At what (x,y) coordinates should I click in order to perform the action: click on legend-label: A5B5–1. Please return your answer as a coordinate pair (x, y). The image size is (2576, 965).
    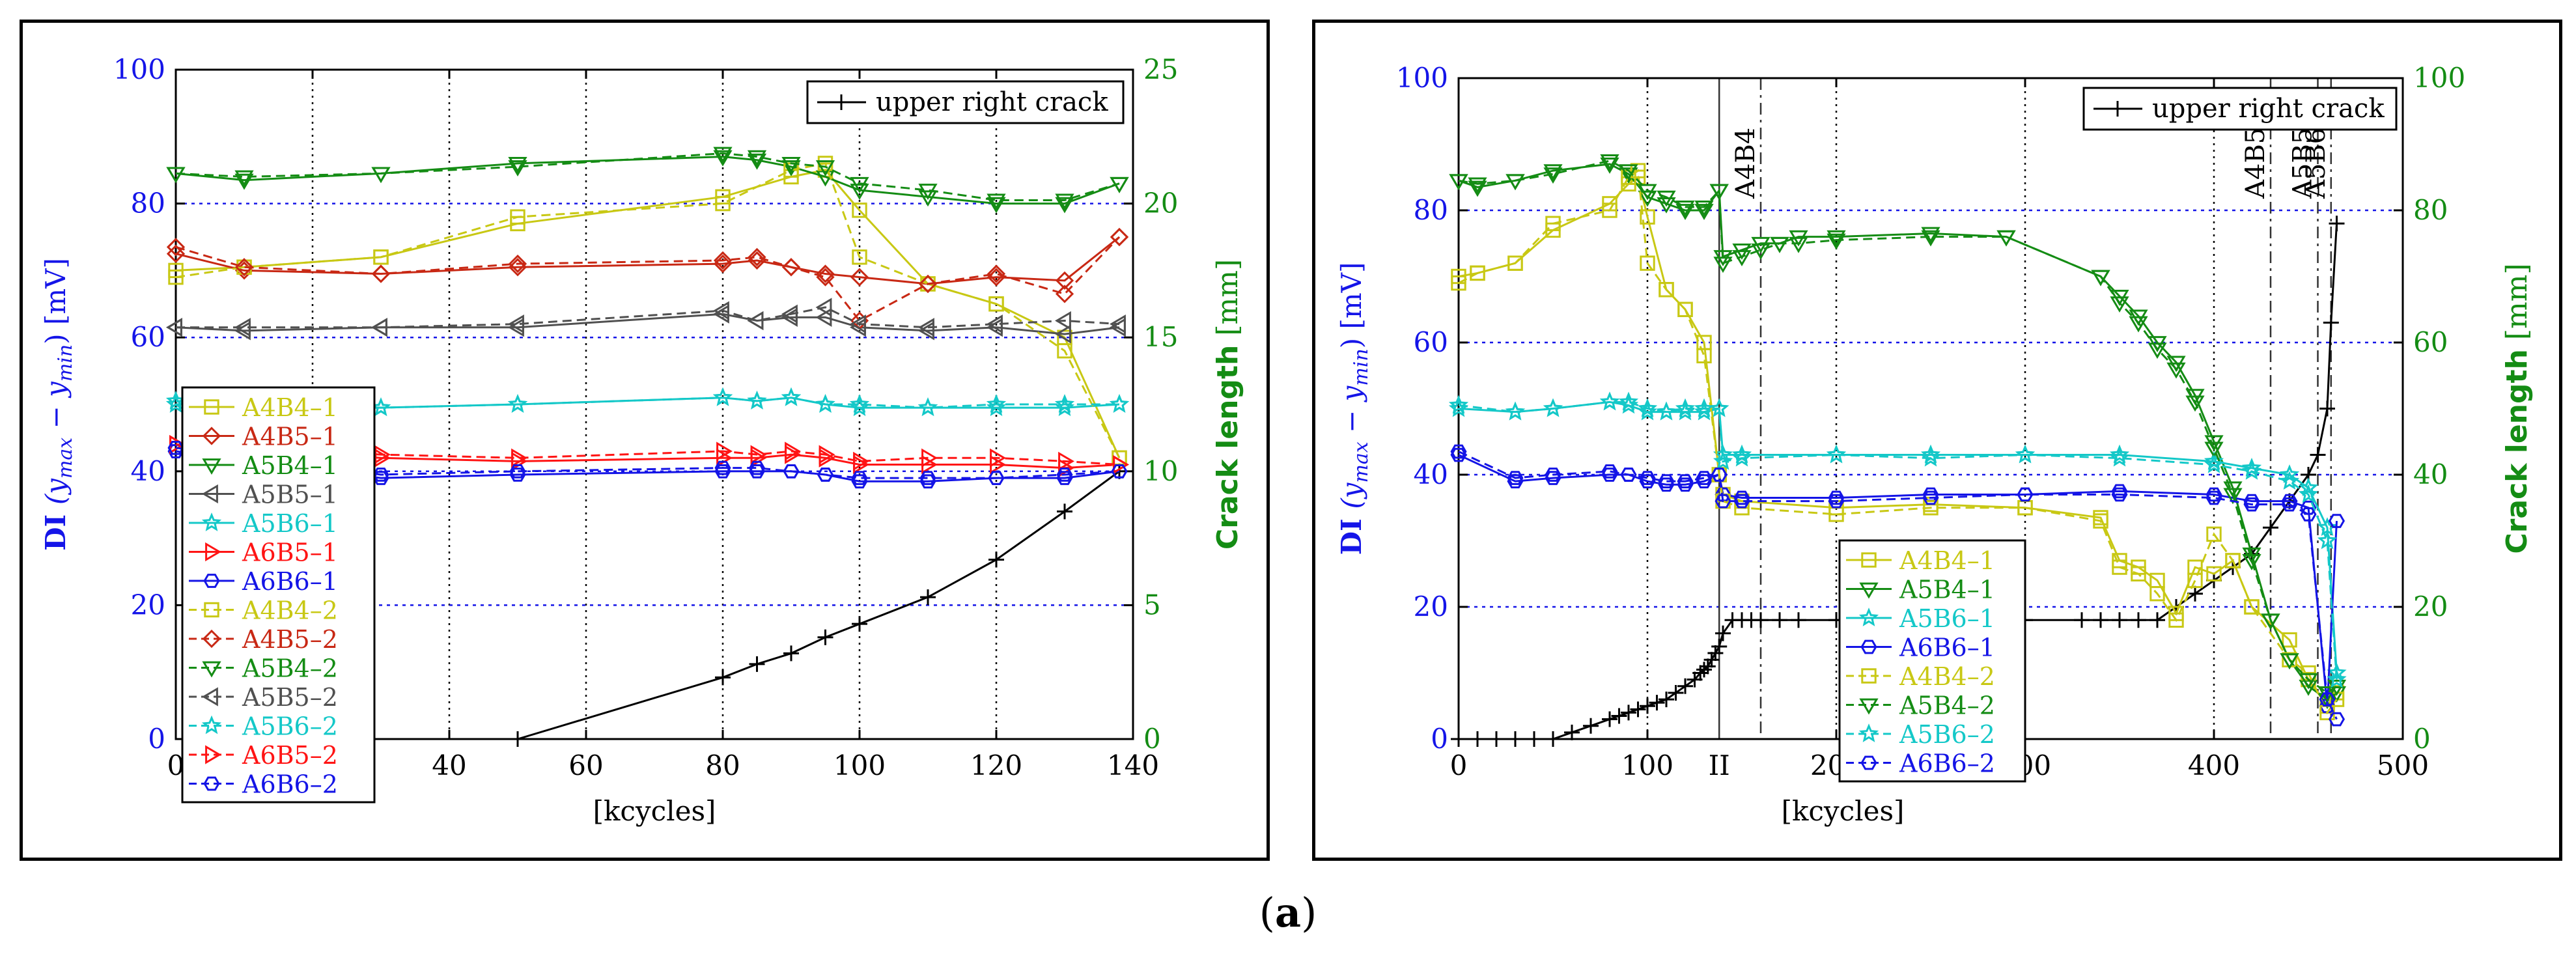
    Looking at the image, I should click on (290, 495).